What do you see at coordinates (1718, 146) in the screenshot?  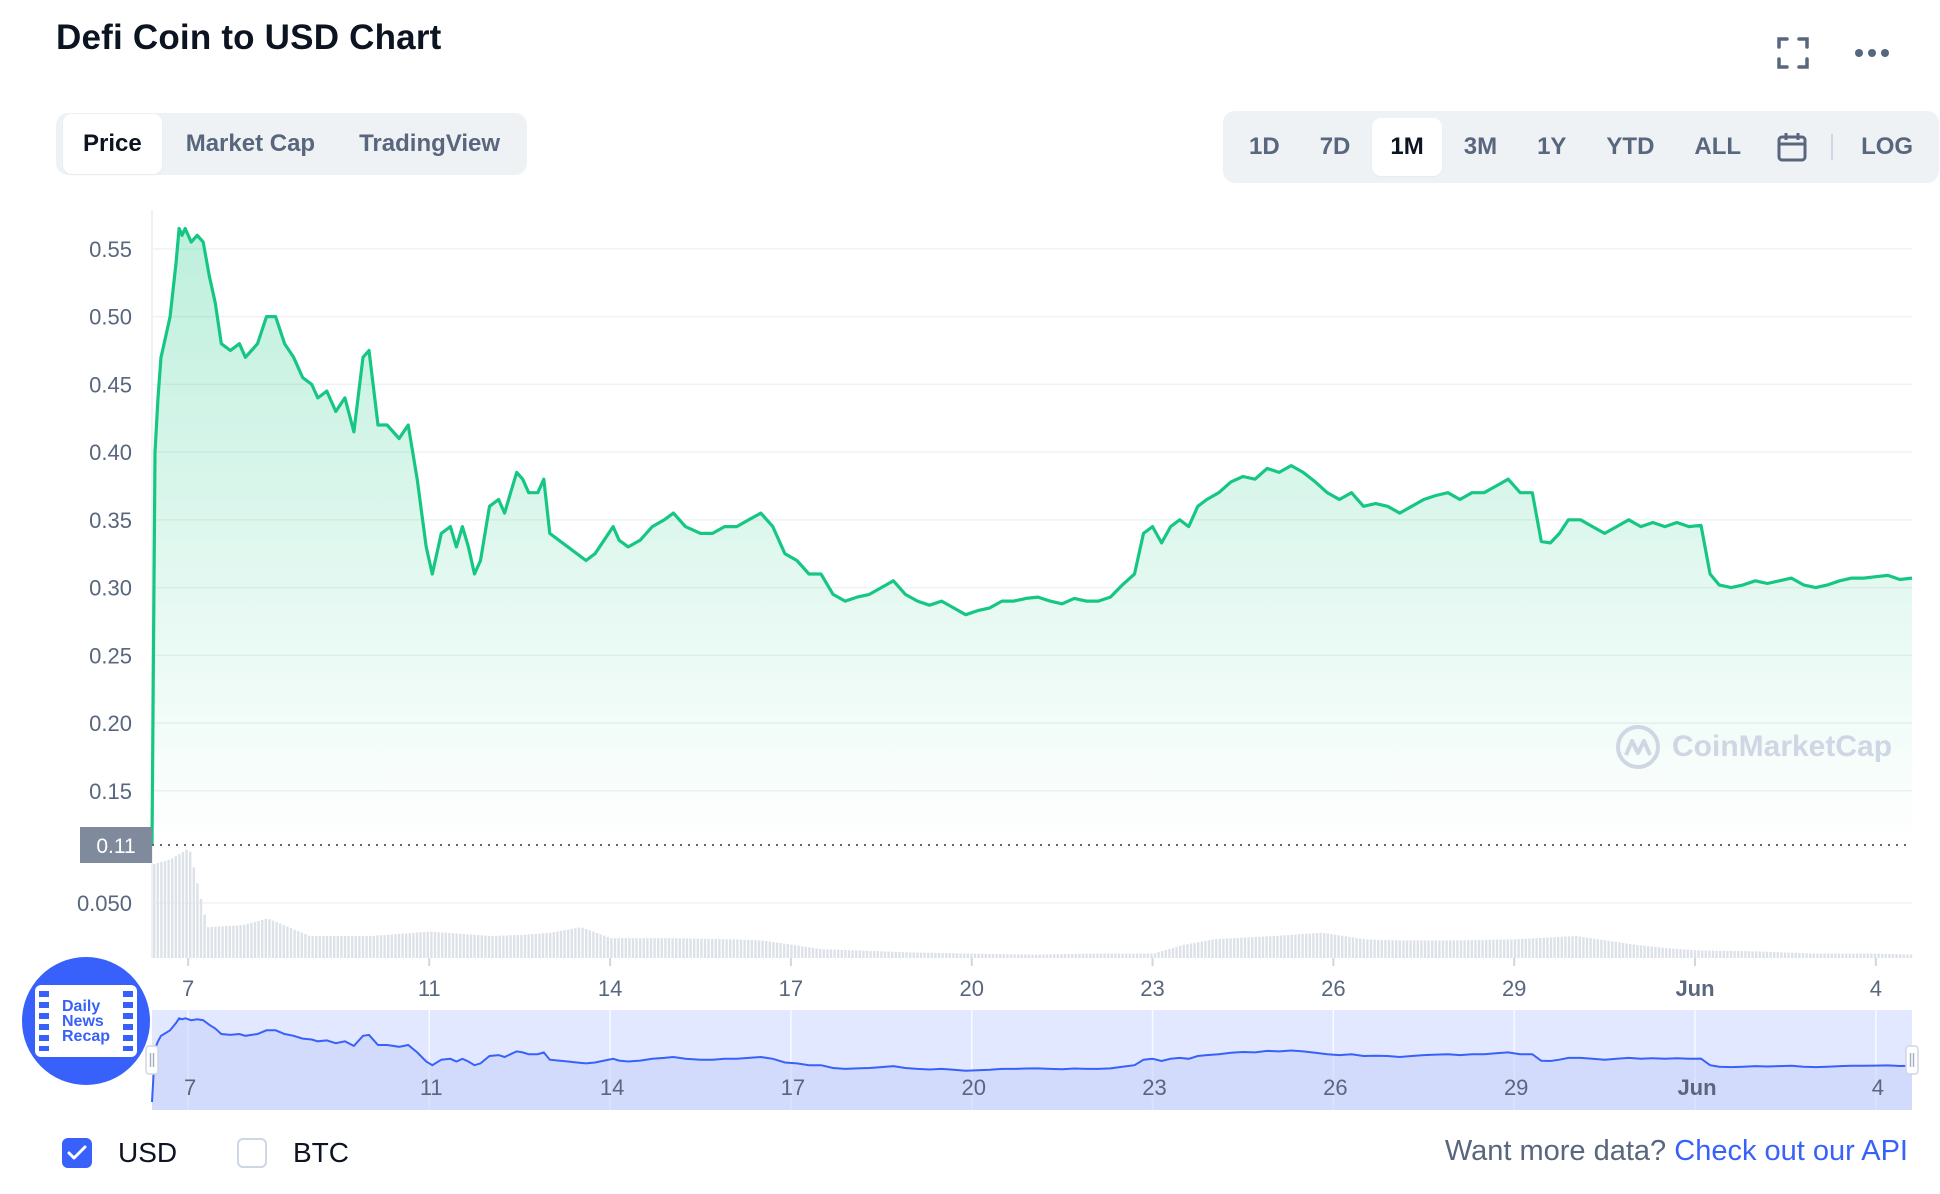 I see `range-all: ALL` at bounding box center [1718, 146].